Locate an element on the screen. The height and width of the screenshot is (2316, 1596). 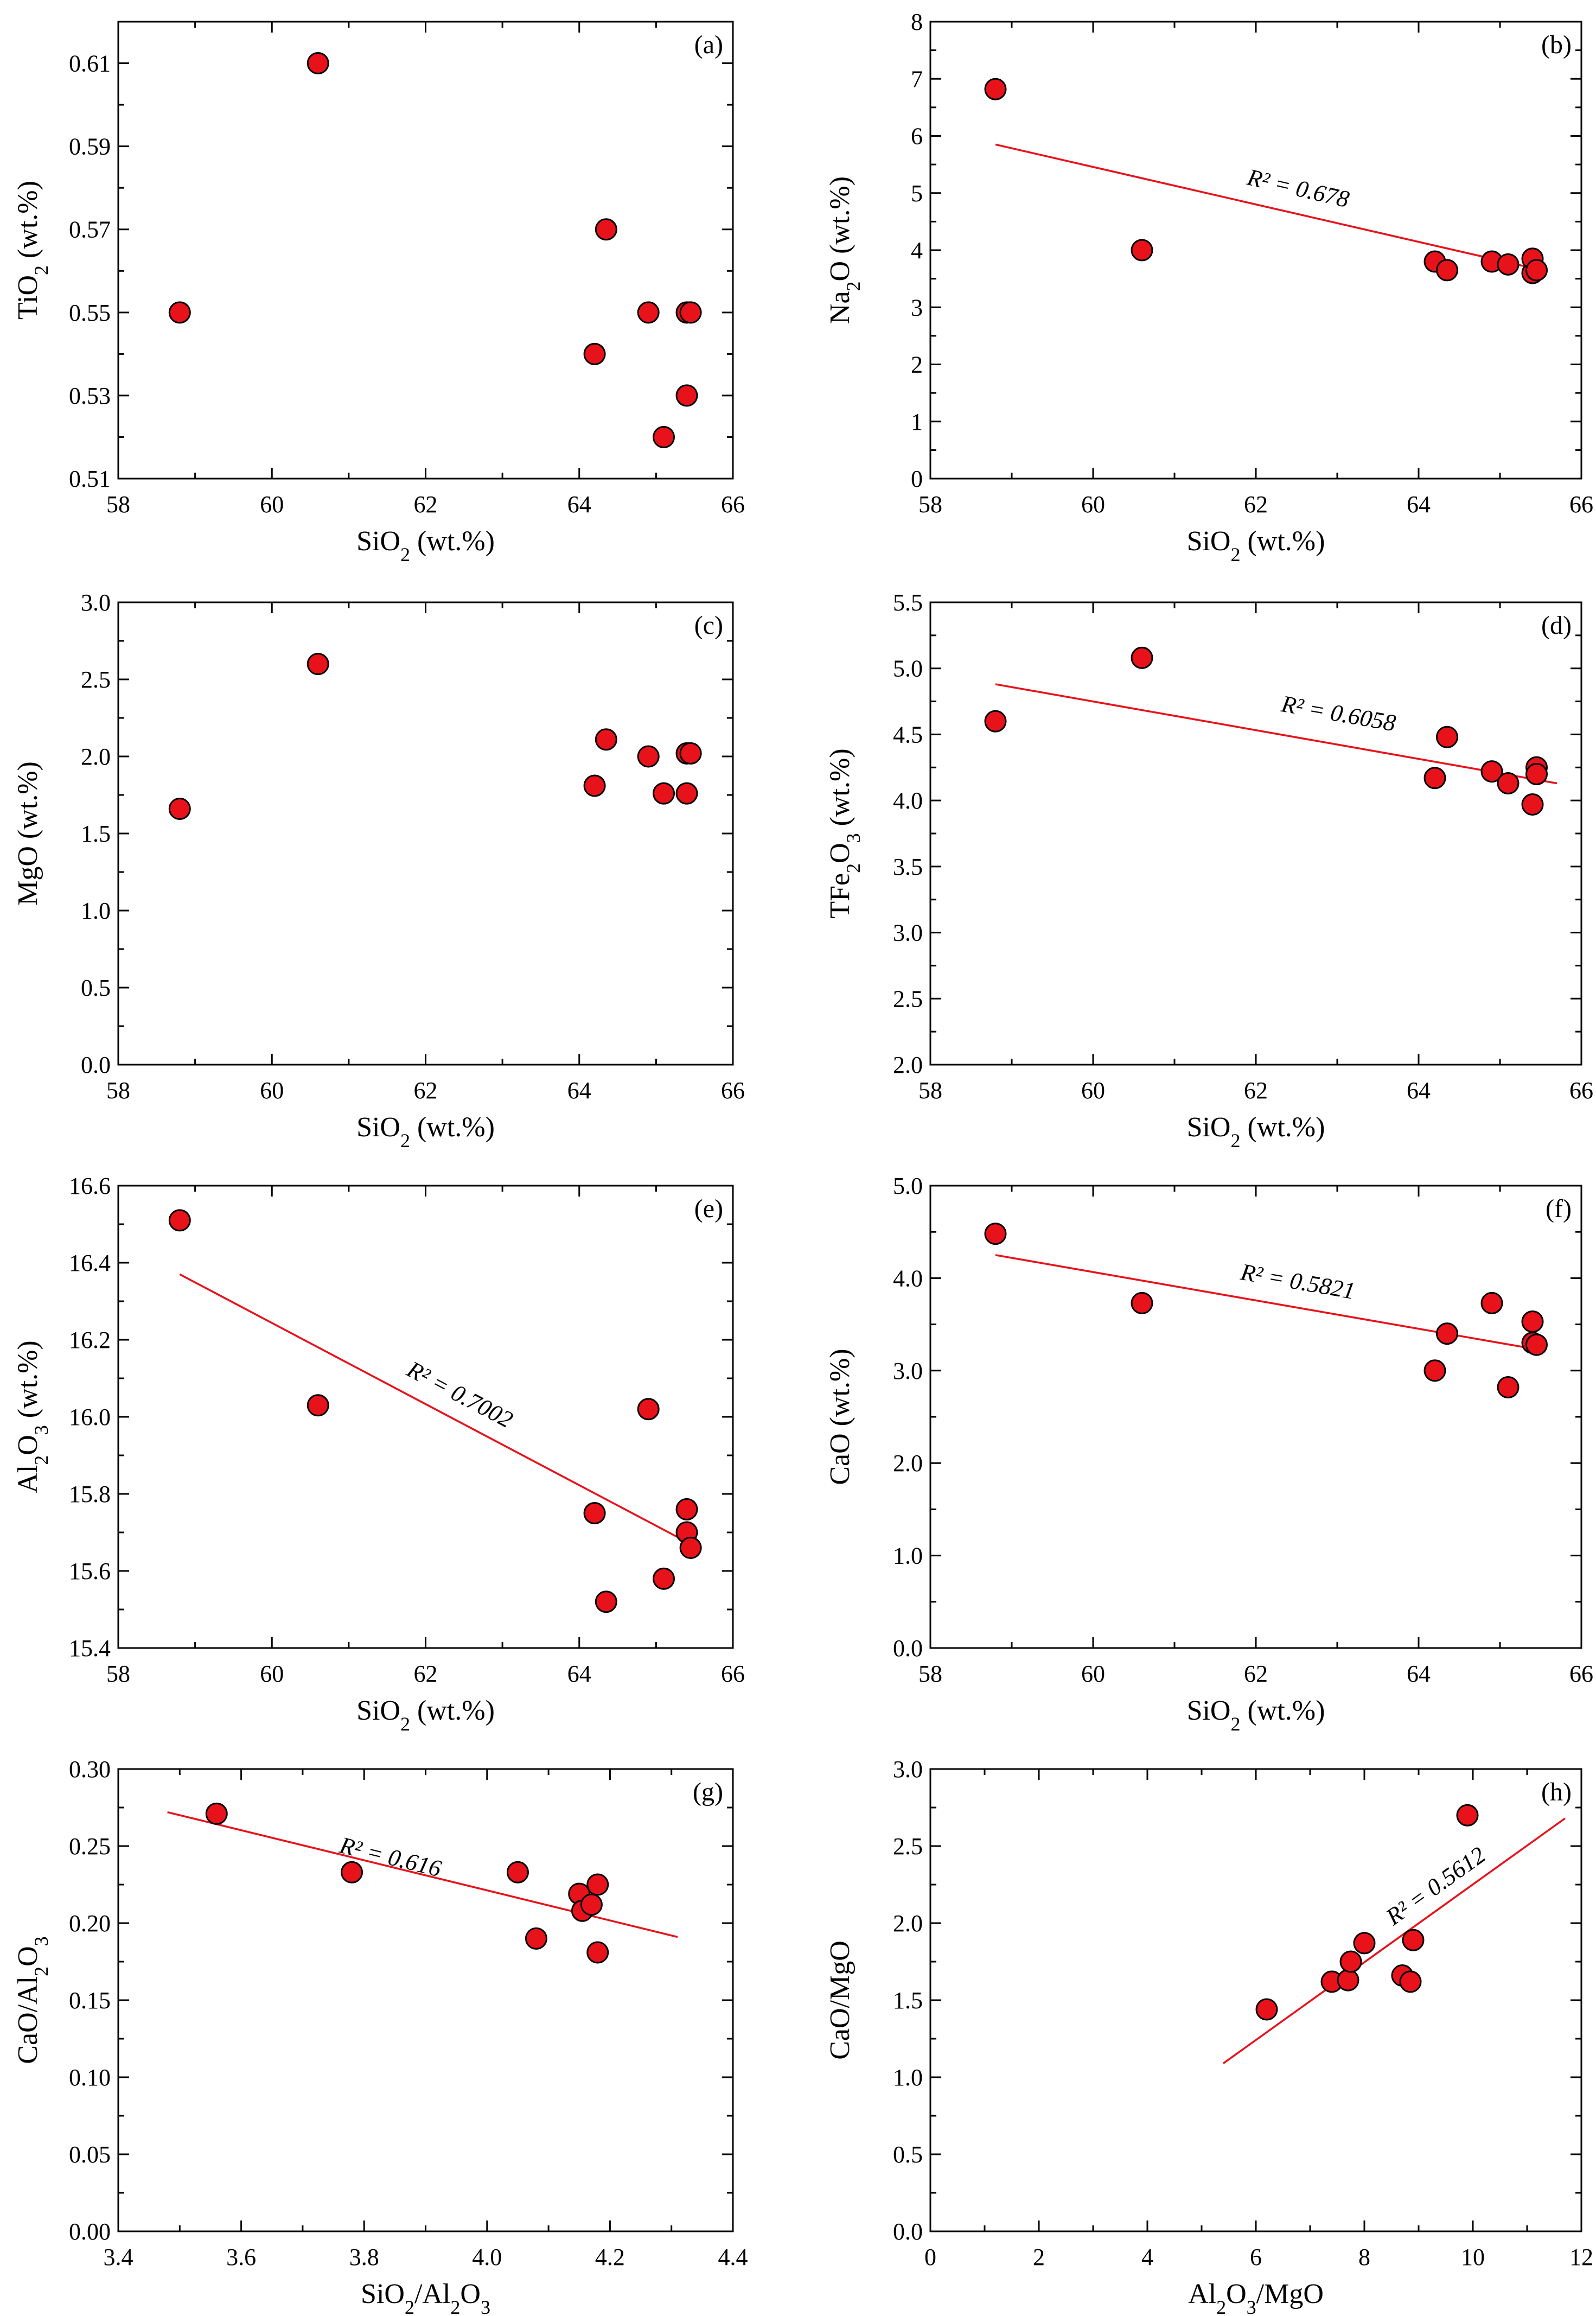
y-tick-label: 0.30 is located at coordinates (90, 1770).